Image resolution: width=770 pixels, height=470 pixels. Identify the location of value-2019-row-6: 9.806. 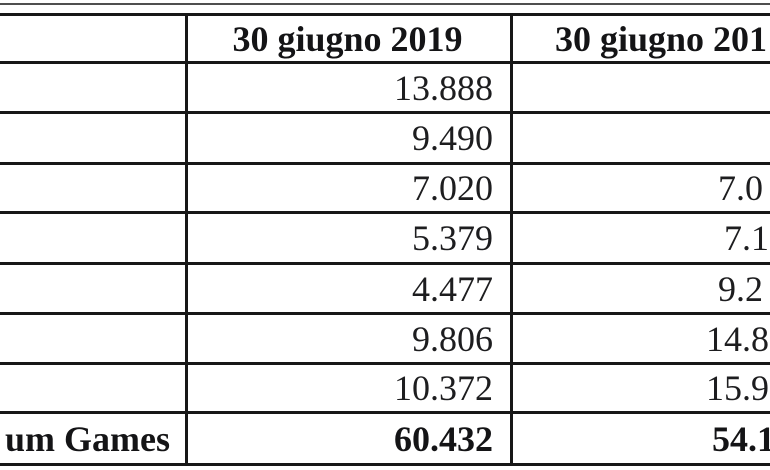
(452, 338).